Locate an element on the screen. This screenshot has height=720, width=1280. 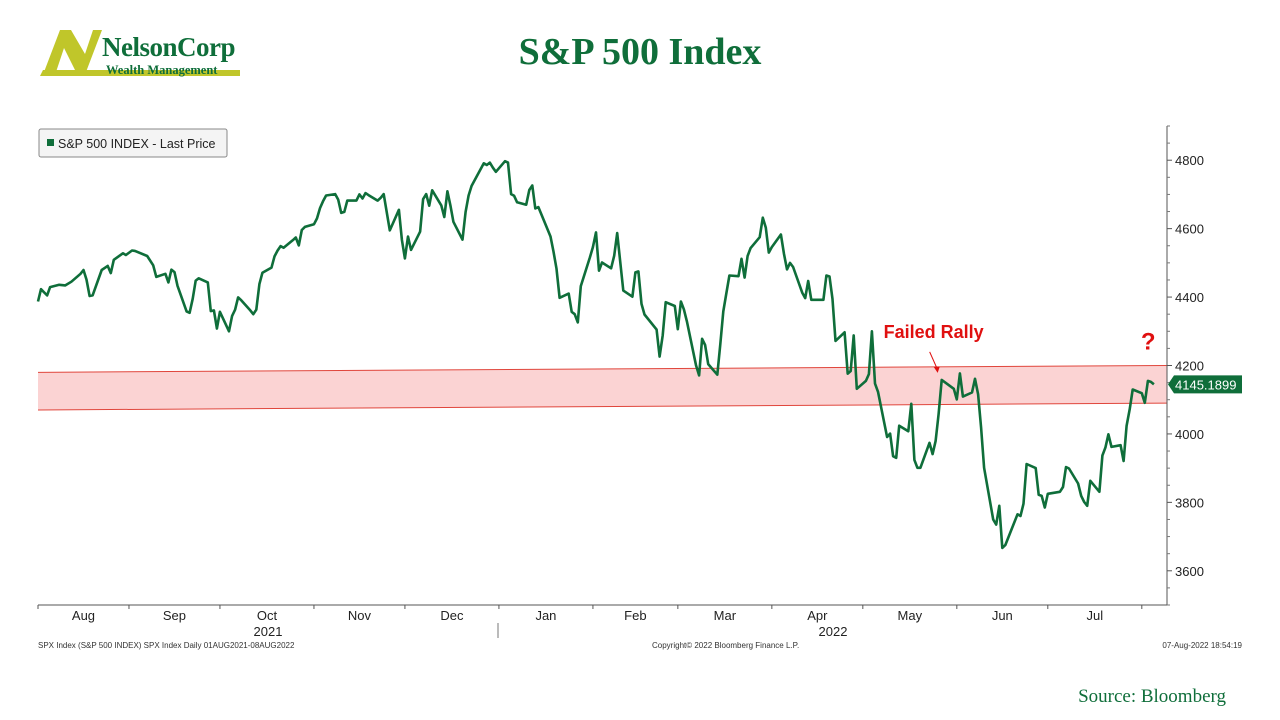
last-price-label: 4145.1899 is located at coordinates (1205, 384).